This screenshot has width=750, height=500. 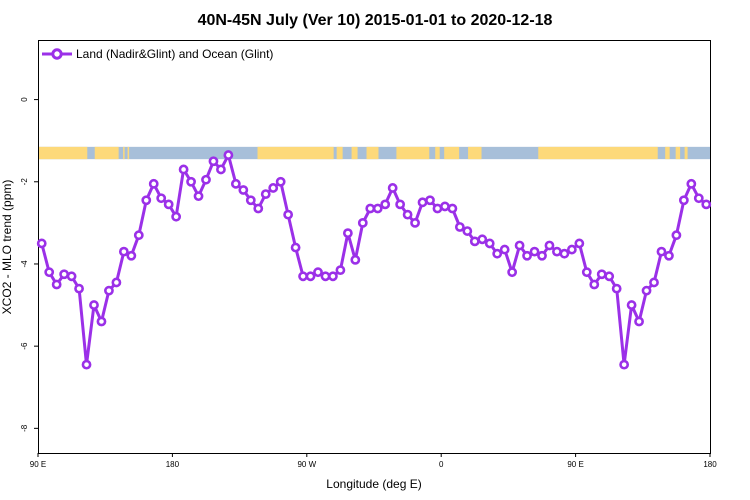 I want to click on y-tick-label: -2, so click(x=24, y=182).